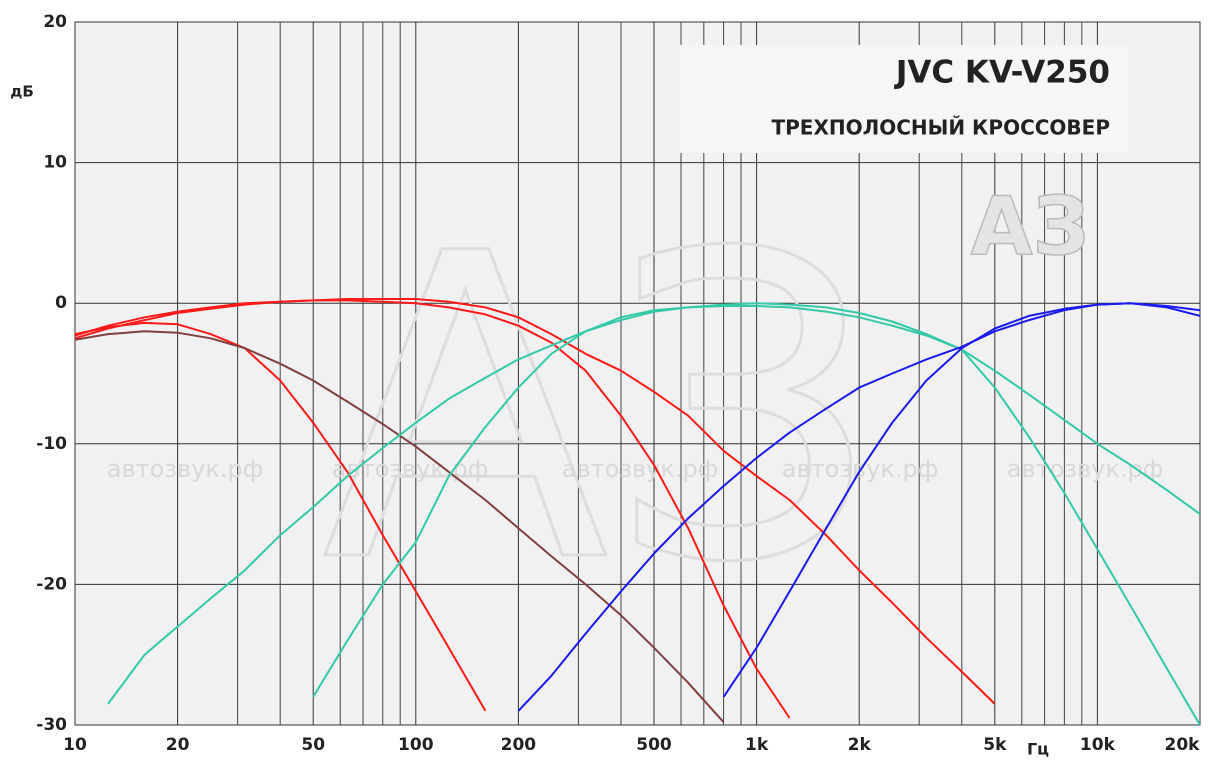  Describe the element at coordinates (995, 745) in the screenshot. I see `x-tick-label: 5k` at that location.